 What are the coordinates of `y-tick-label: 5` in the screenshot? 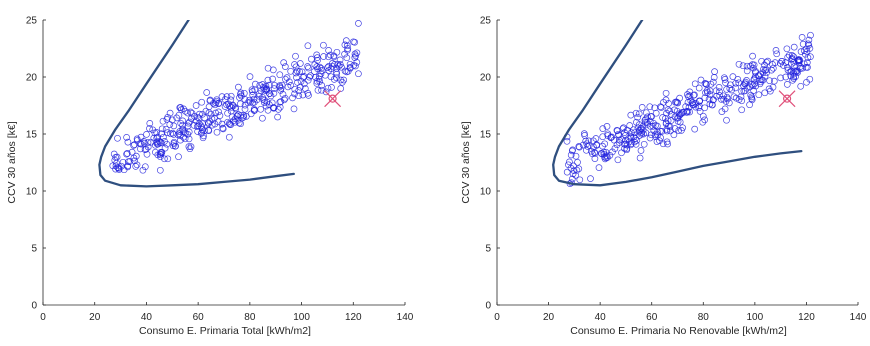 It's located at (488, 249).